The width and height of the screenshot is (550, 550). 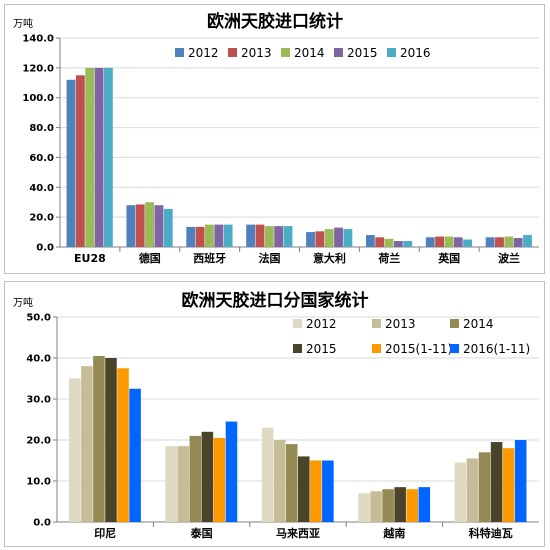 What do you see at coordinates (90, 157) in the screenshot?
I see `bar-2014-EU28` at bounding box center [90, 157].